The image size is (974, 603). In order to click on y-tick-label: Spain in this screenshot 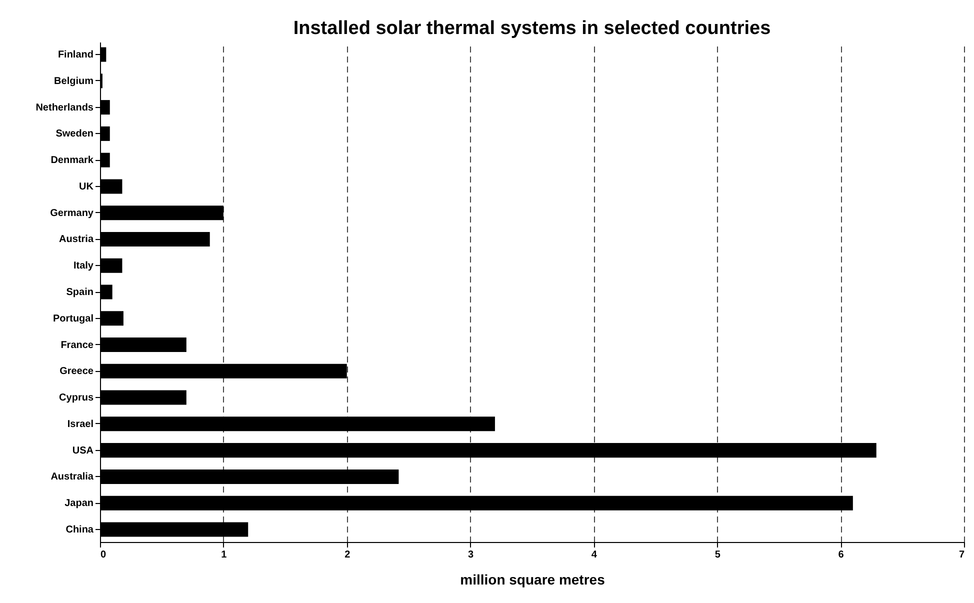, I will do `click(80, 292)`.